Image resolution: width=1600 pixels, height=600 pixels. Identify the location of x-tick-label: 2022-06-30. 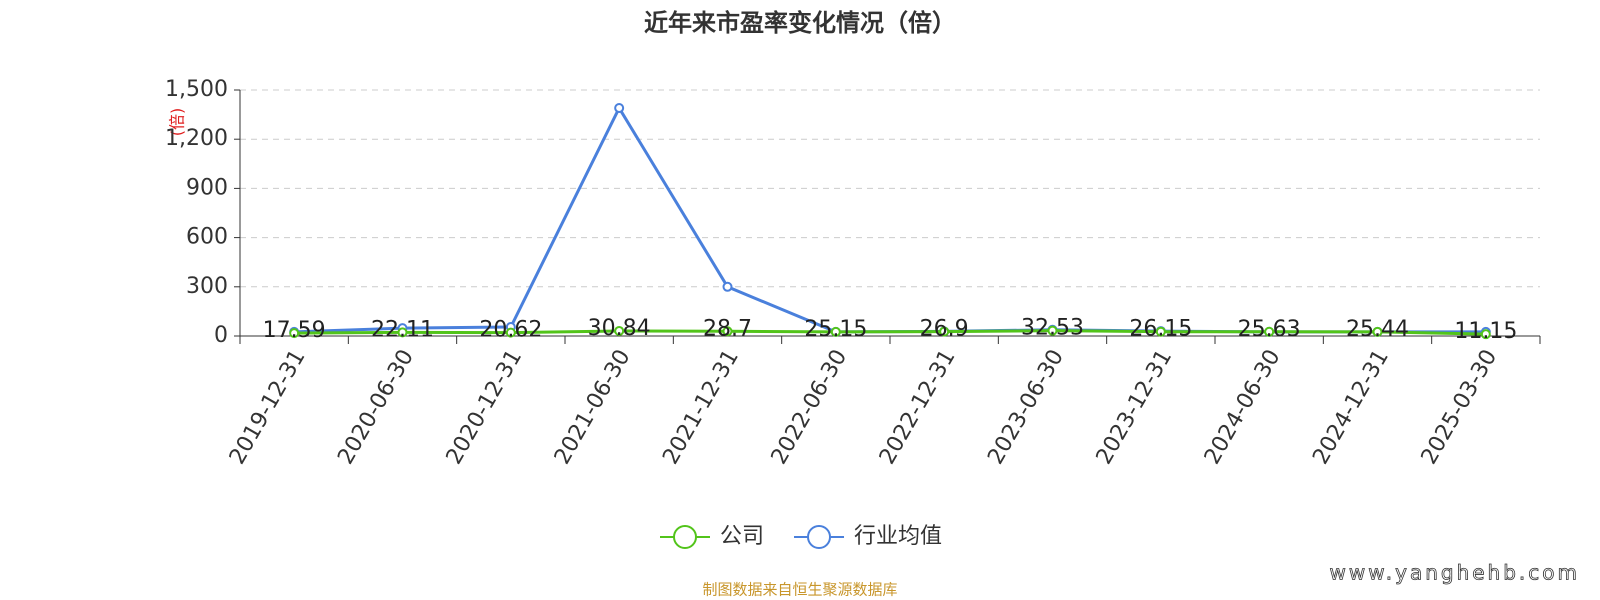
(810, 407).